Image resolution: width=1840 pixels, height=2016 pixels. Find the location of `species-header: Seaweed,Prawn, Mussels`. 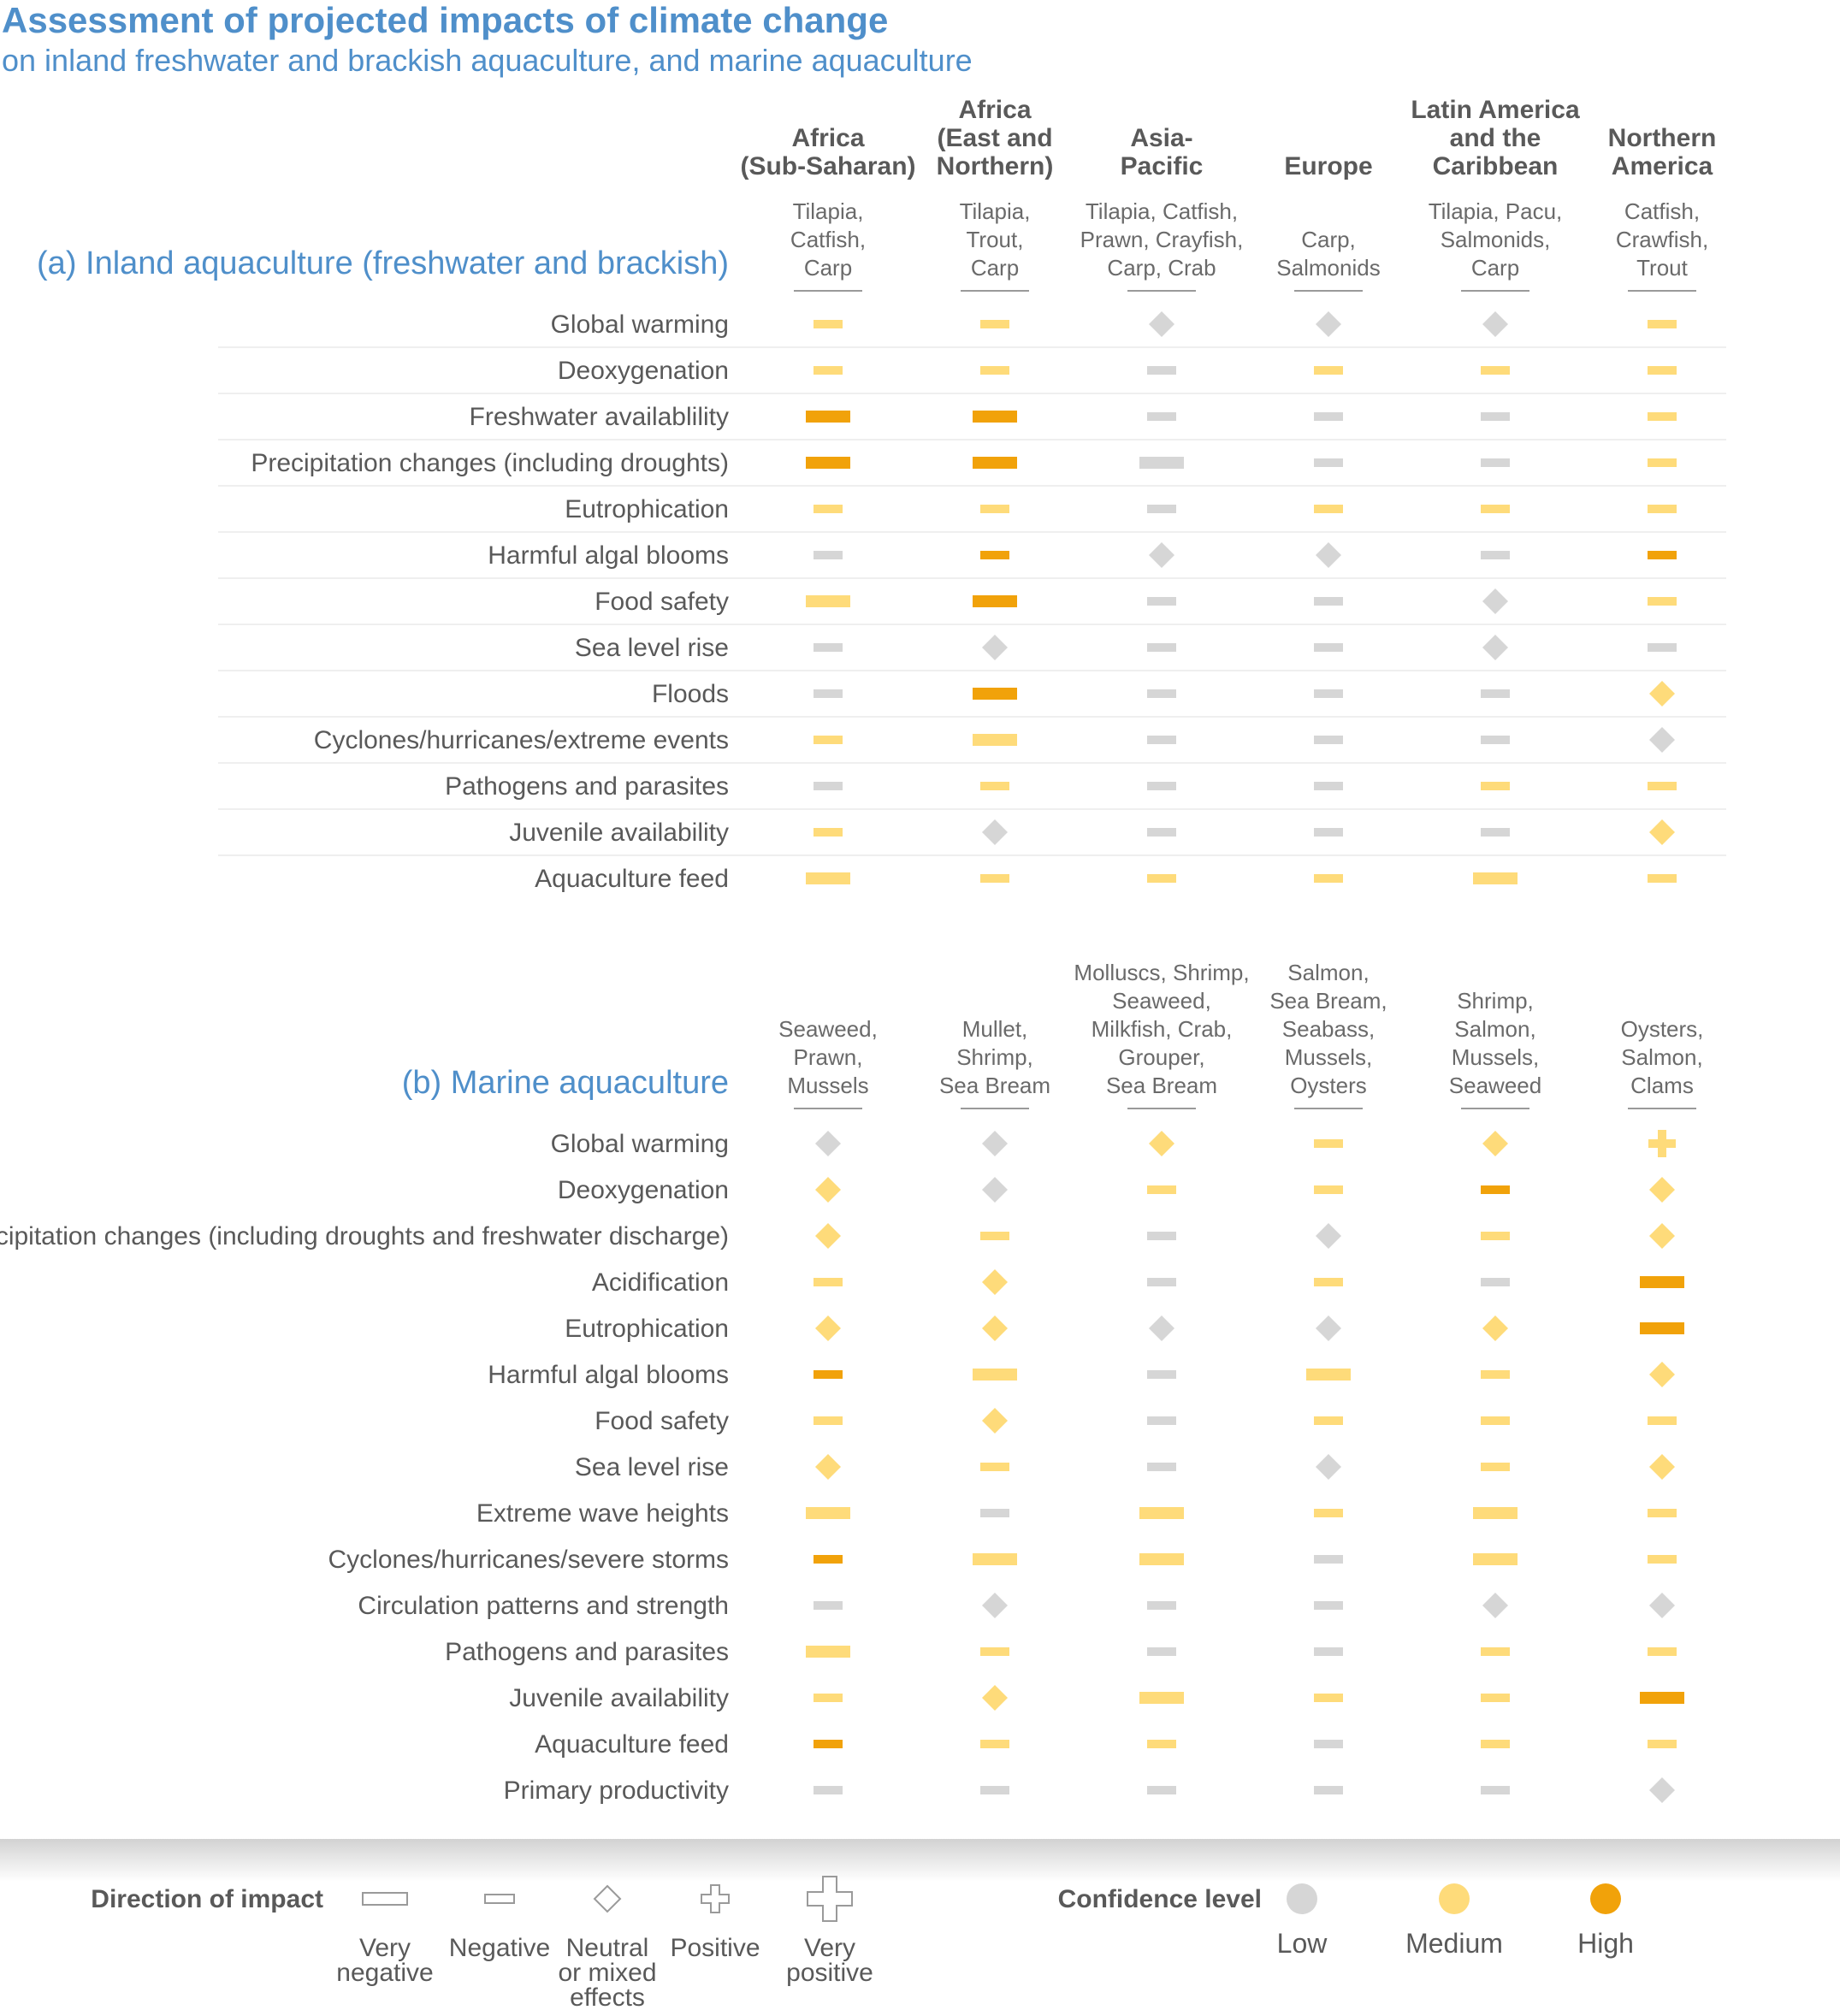

species-header: Seaweed,Prawn, Mussels is located at coordinates (828, 1057).